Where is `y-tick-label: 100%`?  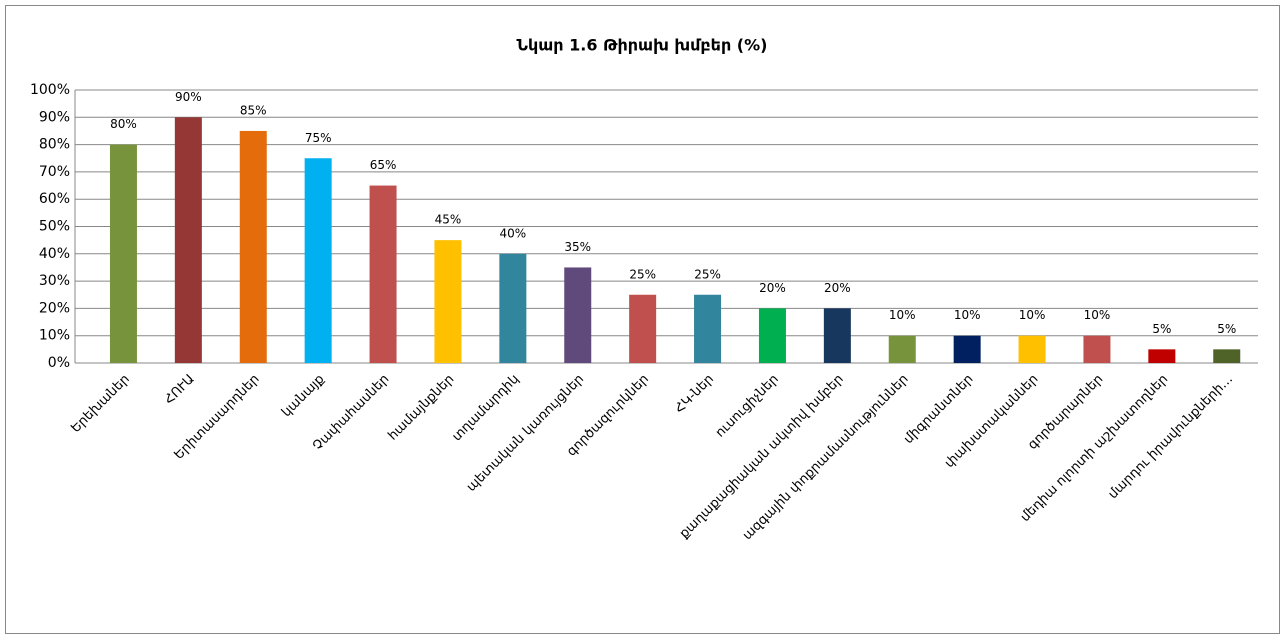 y-tick-label: 100% is located at coordinates (50, 90).